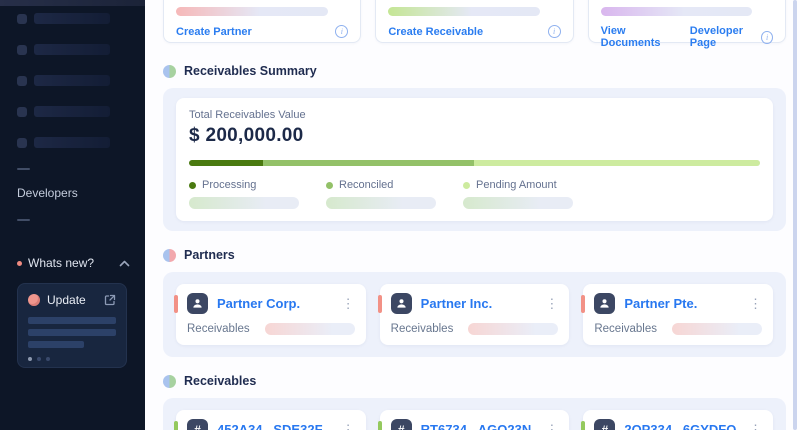 The image size is (800, 430). What do you see at coordinates (226, 163) in the screenshot?
I see `progress-segment-processing` at bounding box center [226, 163].